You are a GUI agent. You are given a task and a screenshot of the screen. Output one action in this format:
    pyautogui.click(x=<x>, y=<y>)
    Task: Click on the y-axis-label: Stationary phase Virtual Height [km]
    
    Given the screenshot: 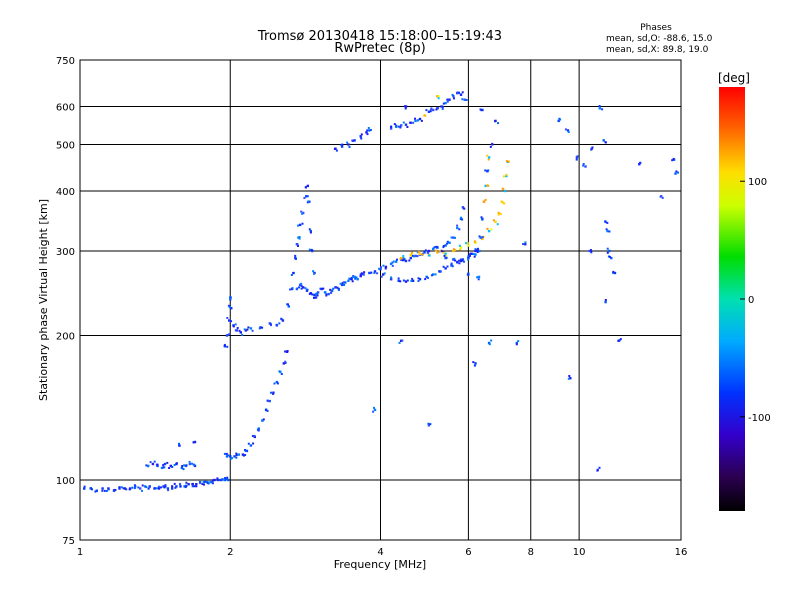 What is the action you would take?
    pyautogui.click(x=43, y=300)
    